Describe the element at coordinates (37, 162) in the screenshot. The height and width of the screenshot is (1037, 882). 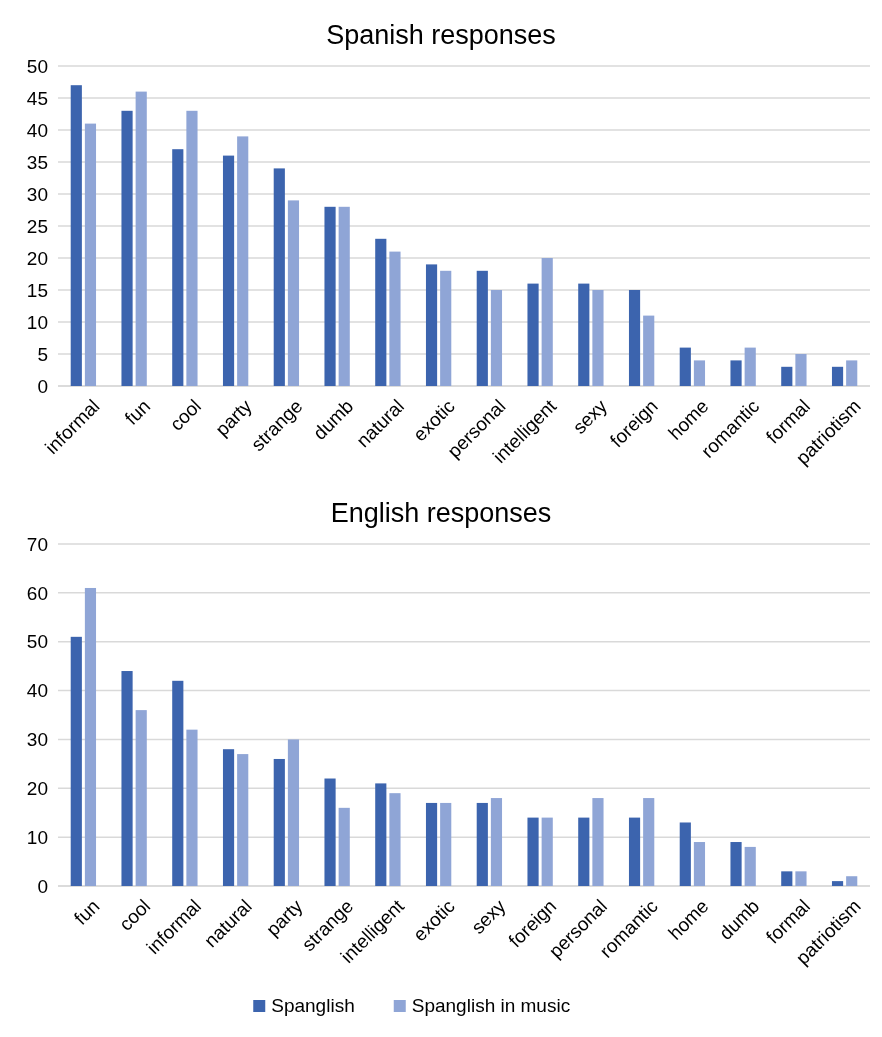
I see `y-tick-label: 35` at that location.